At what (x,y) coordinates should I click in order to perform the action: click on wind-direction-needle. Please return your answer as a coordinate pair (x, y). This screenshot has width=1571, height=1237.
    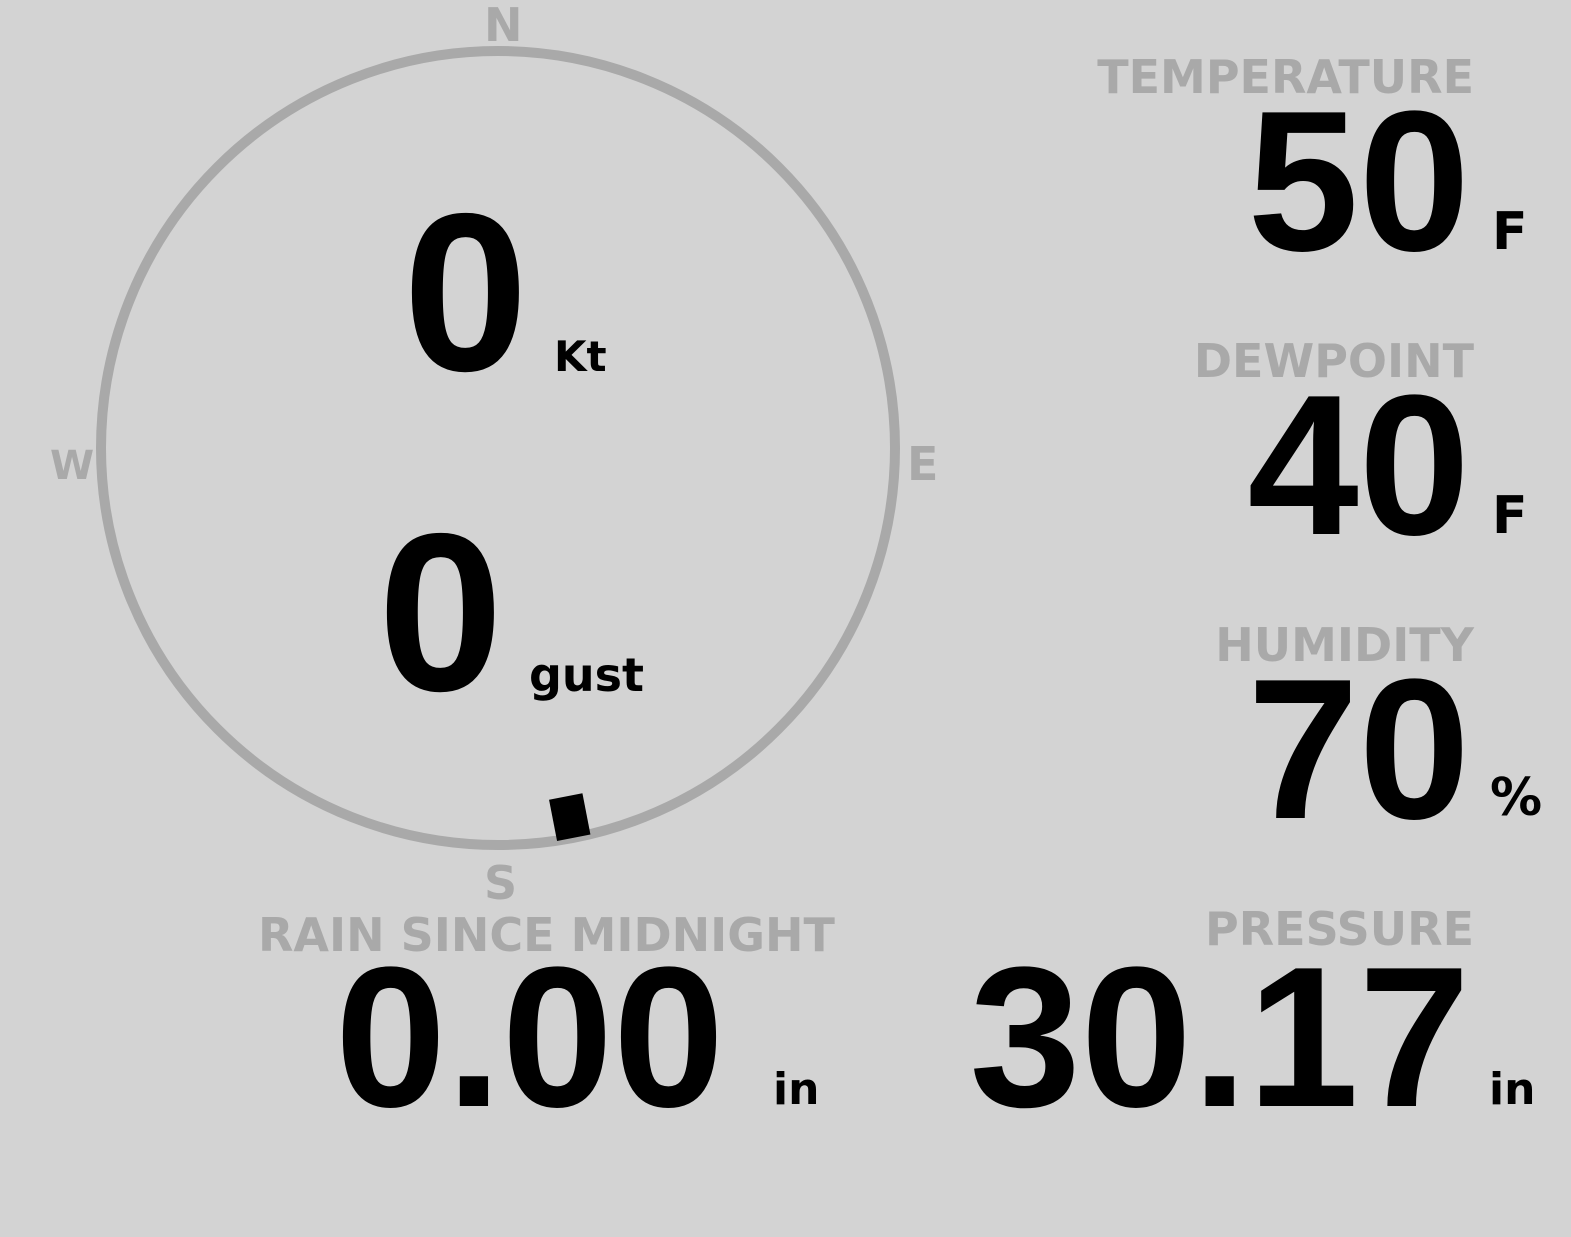
    Looking at the image, I should click on (570, 817).